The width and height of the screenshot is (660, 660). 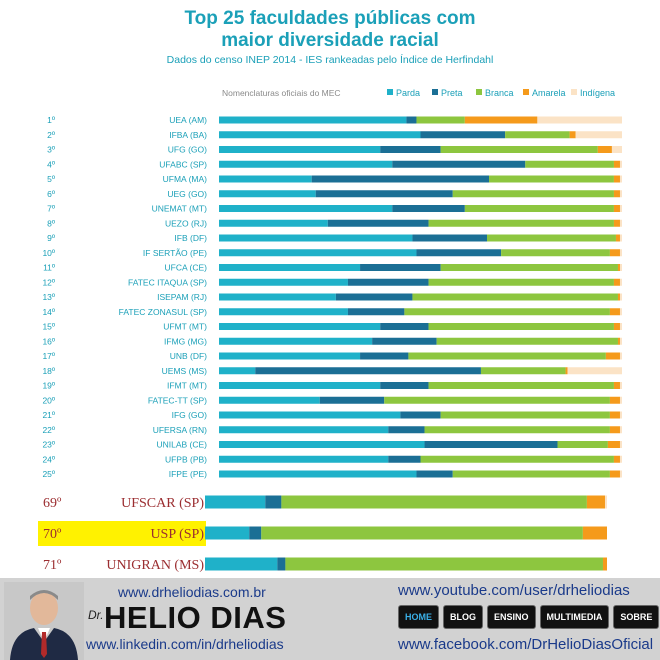 I want to click on nav-multimedia-button: MULTIMEDIA, so click(x=574, y=617).